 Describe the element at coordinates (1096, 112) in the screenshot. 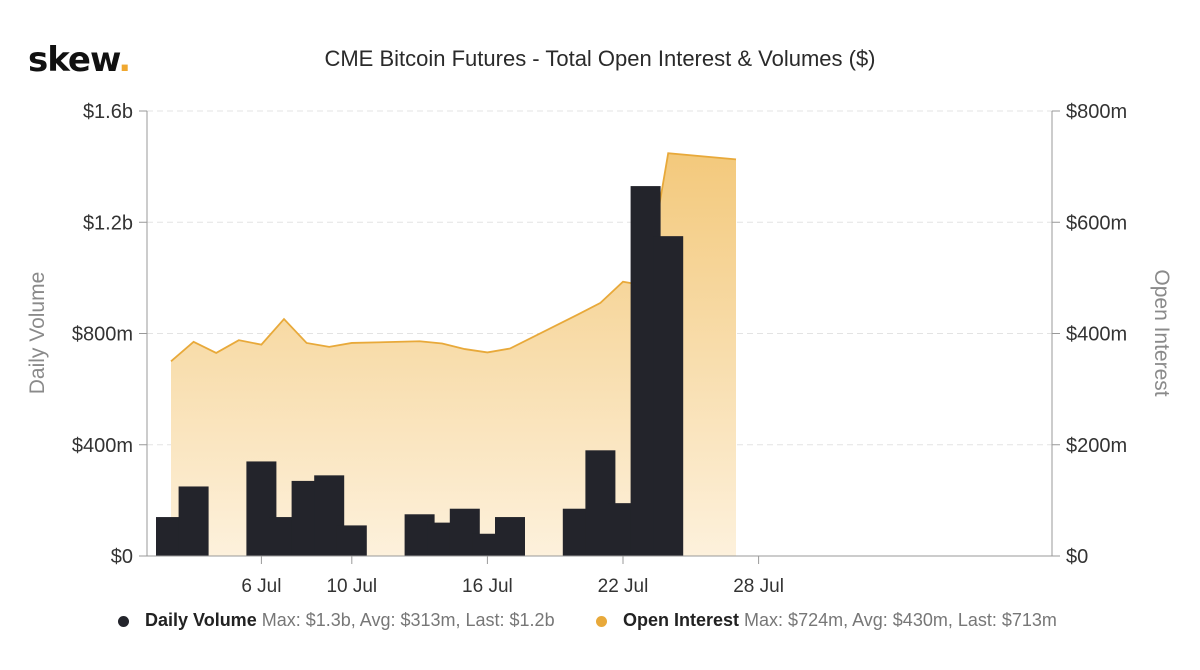

I see `y2-tick-label: $800m` at that location.